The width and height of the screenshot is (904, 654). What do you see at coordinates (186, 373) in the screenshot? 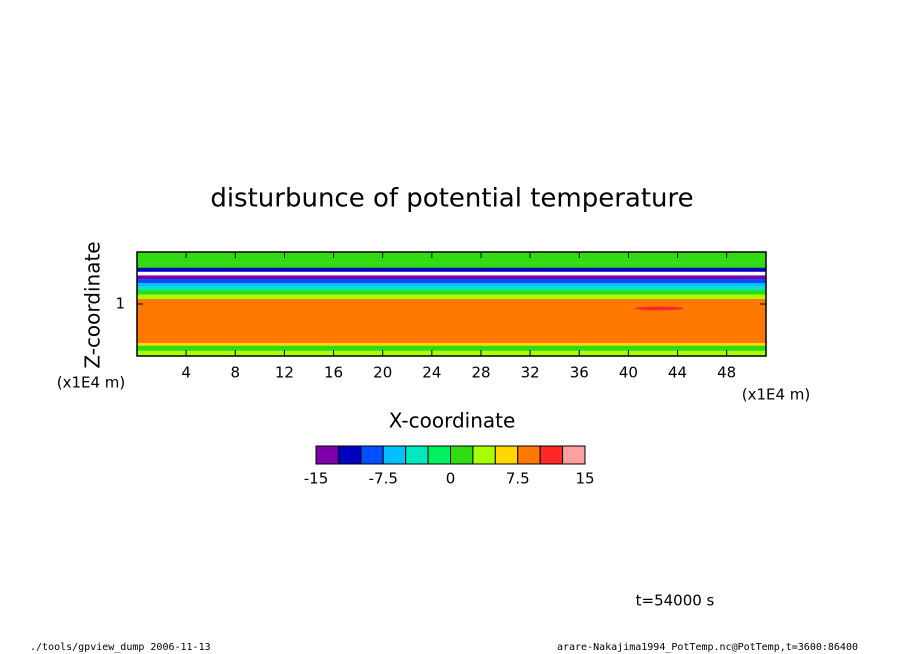
I see `x-tick-label: 4` at bounding box center [186, 373].